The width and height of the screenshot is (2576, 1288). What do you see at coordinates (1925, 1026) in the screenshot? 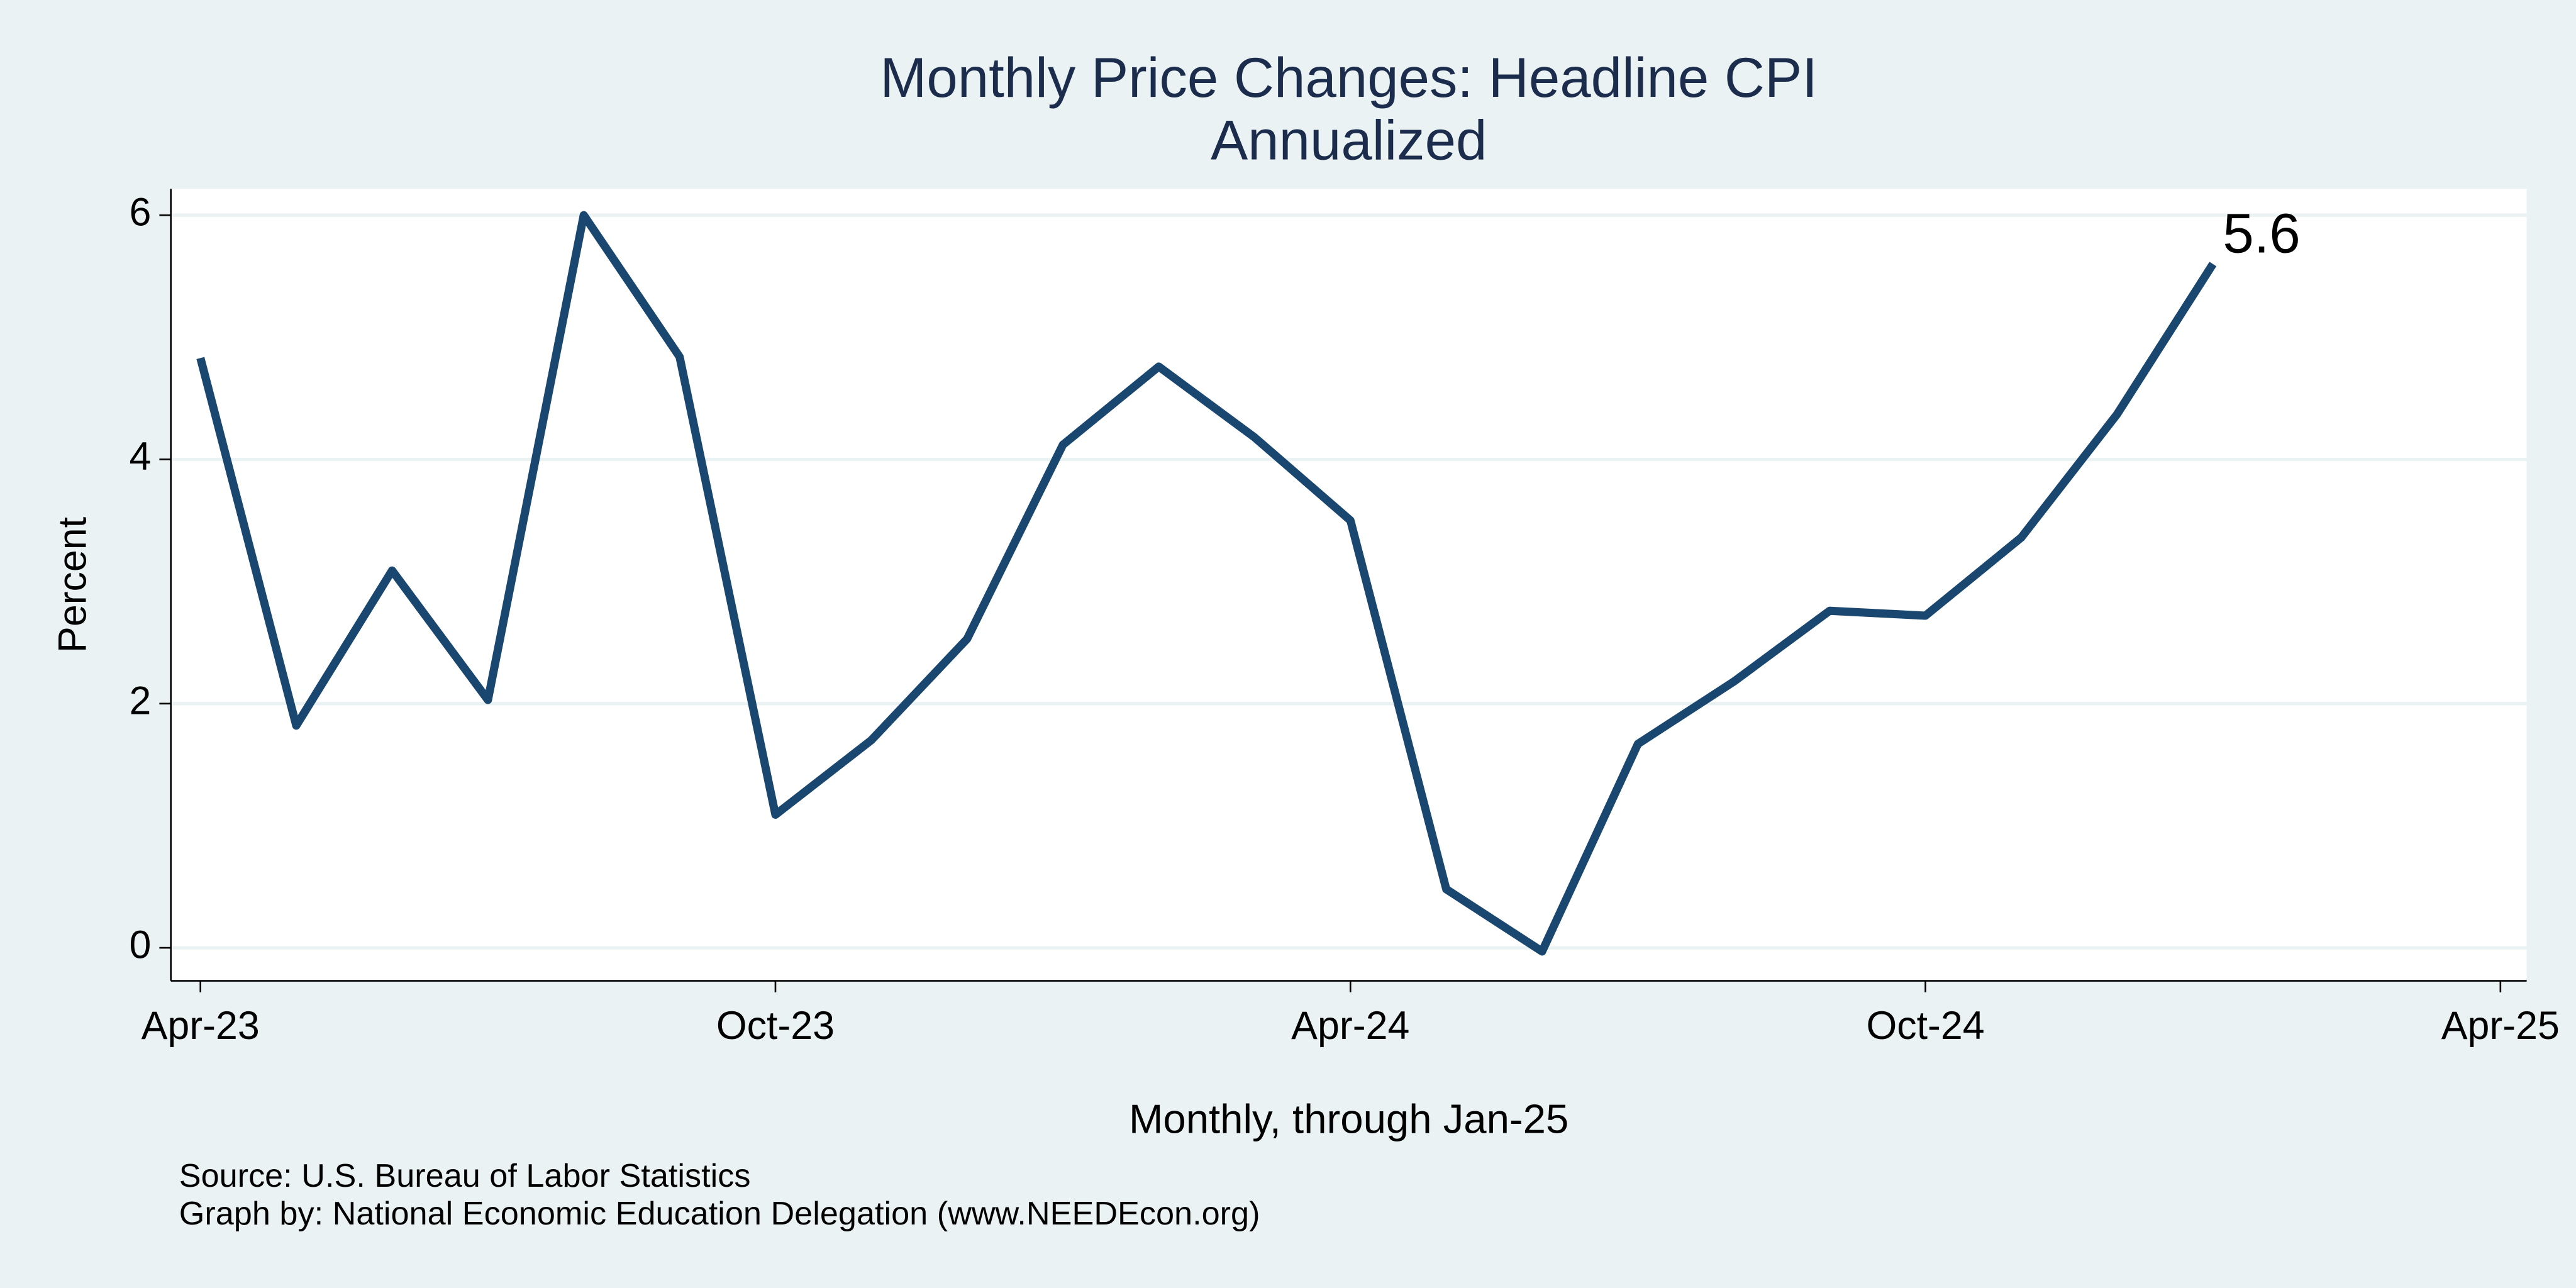
I see `x-tick-label: Oct-24` at bounding box center [1925, 1026].